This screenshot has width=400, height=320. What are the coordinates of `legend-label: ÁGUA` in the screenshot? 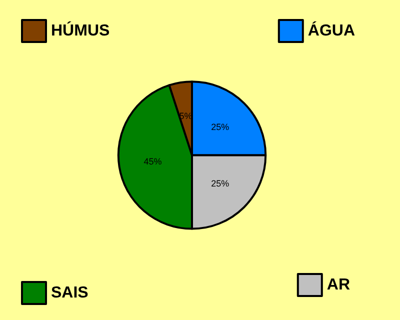 It's located at (332, 30).